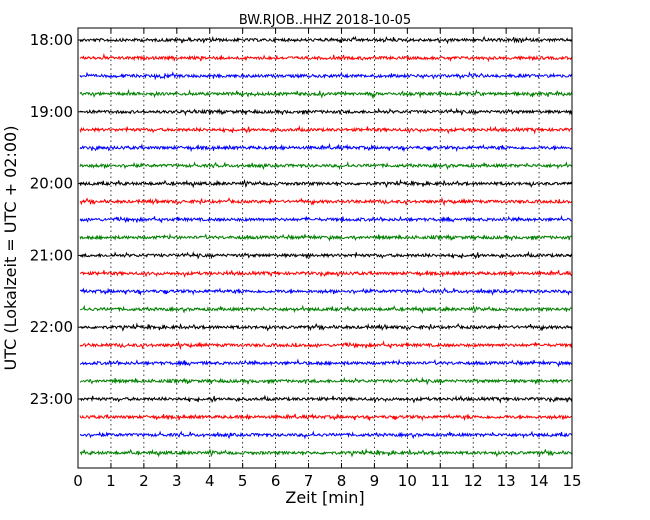 The image size is (650, 520). Describe the element at coordinates (10, 248) in the screenshot. I see `y-axis-label: UTC (Lokalzeit = UTC + 02:00)` at that location.